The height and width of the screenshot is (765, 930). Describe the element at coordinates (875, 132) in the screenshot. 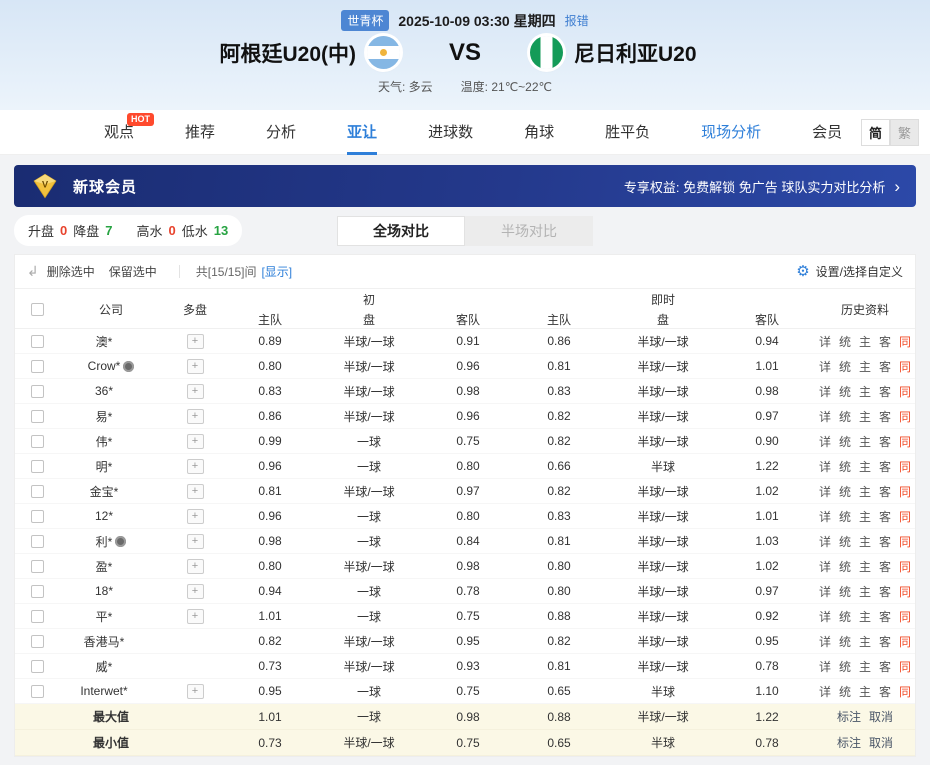

I see `lang-simplified-button: 简` at that location.